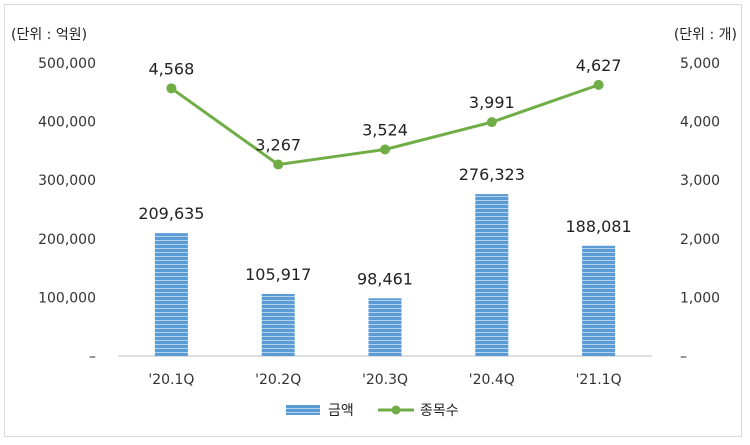 The height and width of the screenshot is (445, 750). What do you see at coordinates (67, 240) in the screenshot?
I see `left-tick-label: 200,000` at bounding box center [67, 240].